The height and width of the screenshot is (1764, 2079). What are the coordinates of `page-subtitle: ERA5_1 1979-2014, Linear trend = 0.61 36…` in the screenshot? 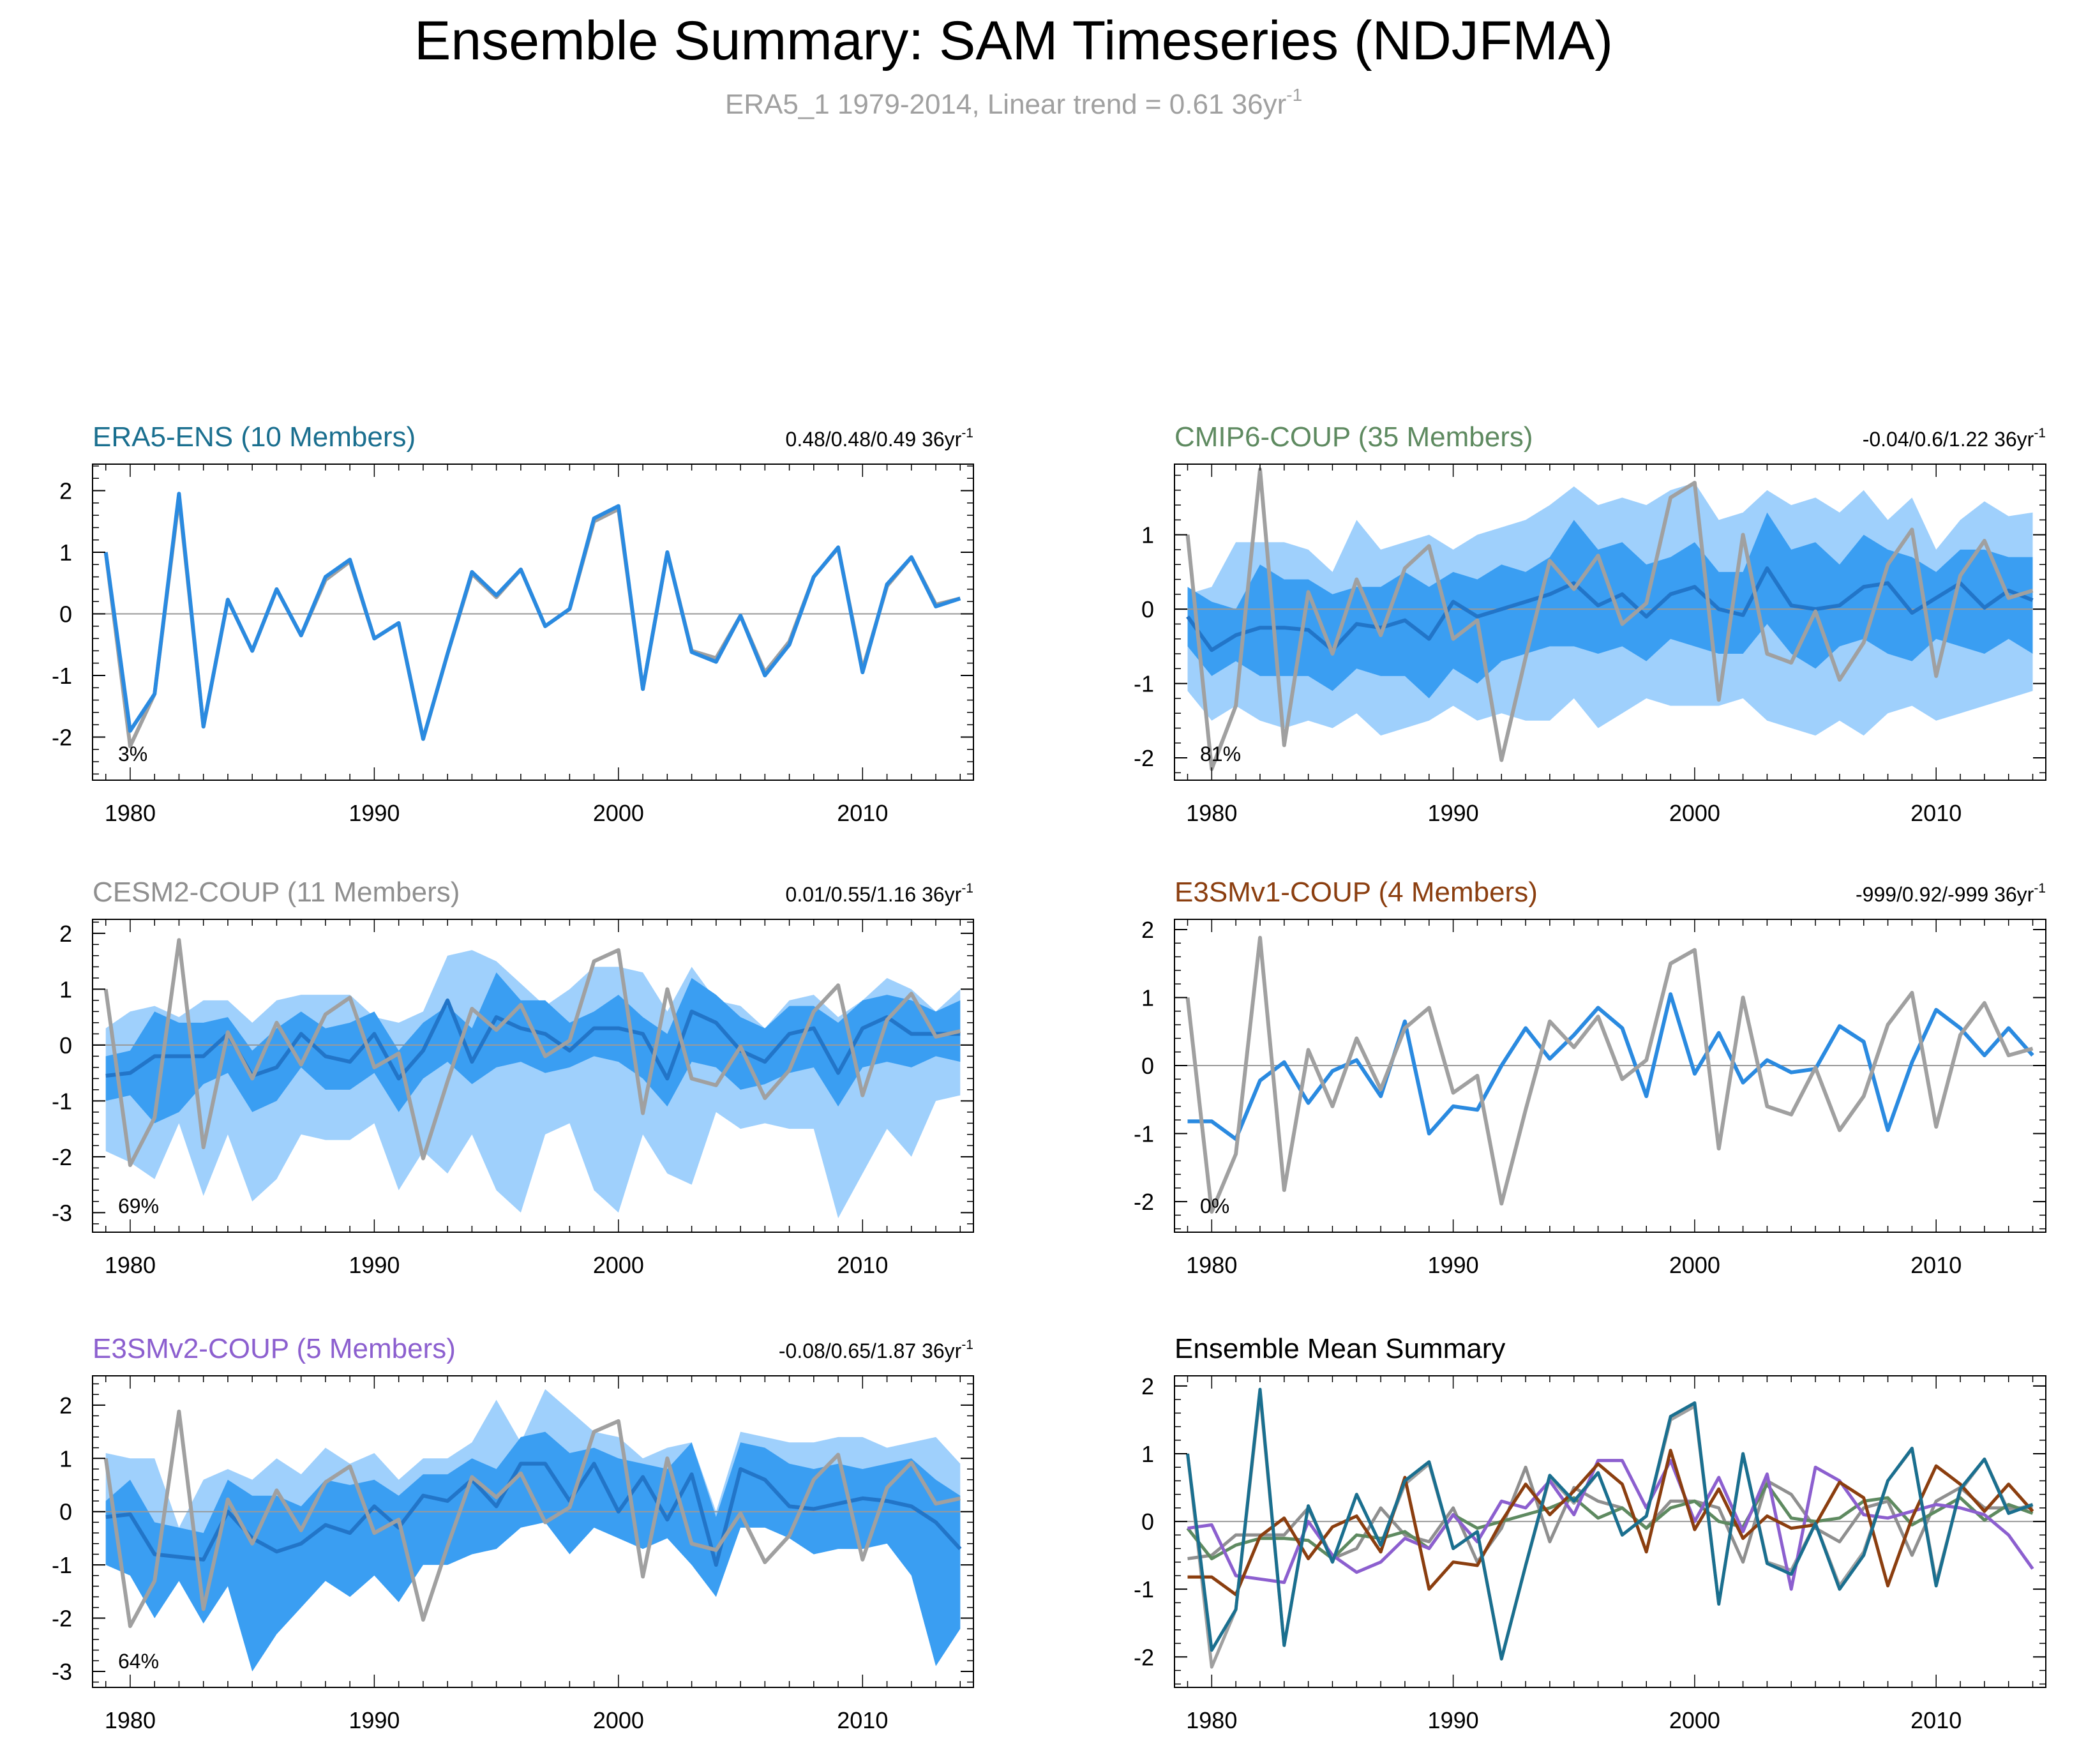 It's located at (1013, 102).